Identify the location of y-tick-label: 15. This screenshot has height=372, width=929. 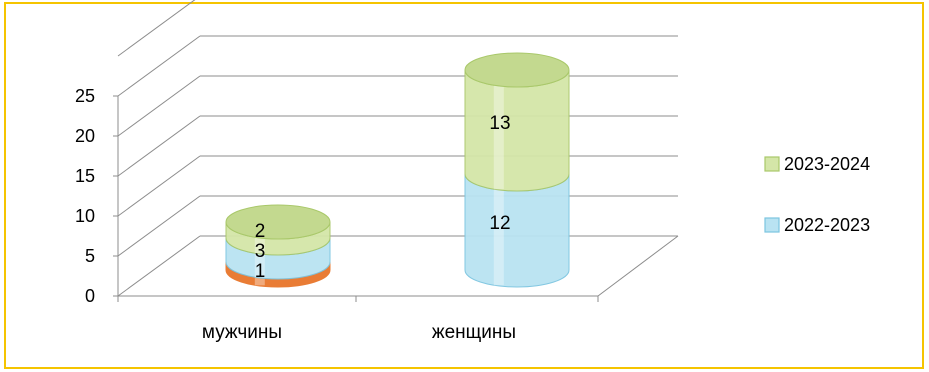
(85, 176).